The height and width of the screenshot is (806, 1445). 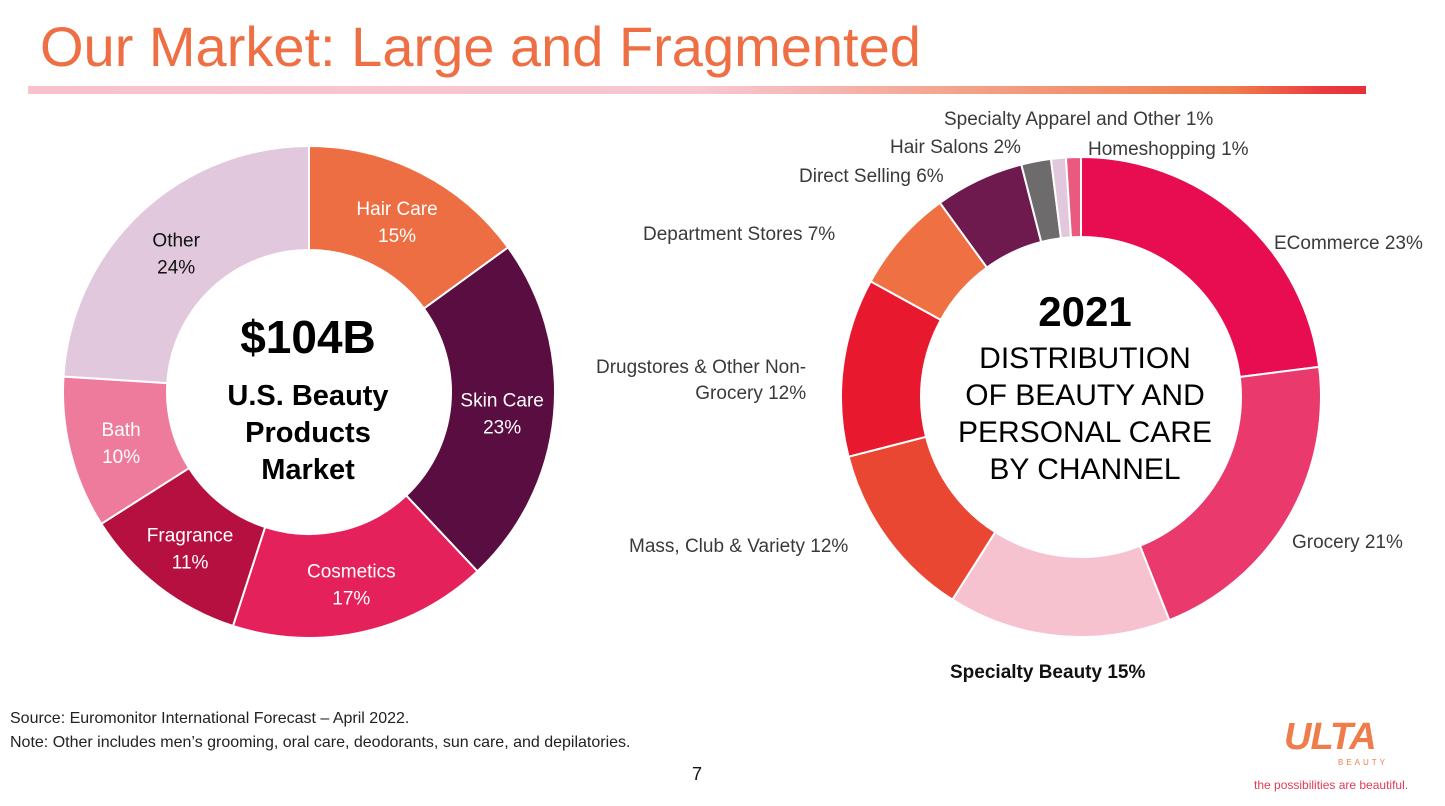 I want to click on ulta-logo: ULTA, so click(x=1330, y=737).